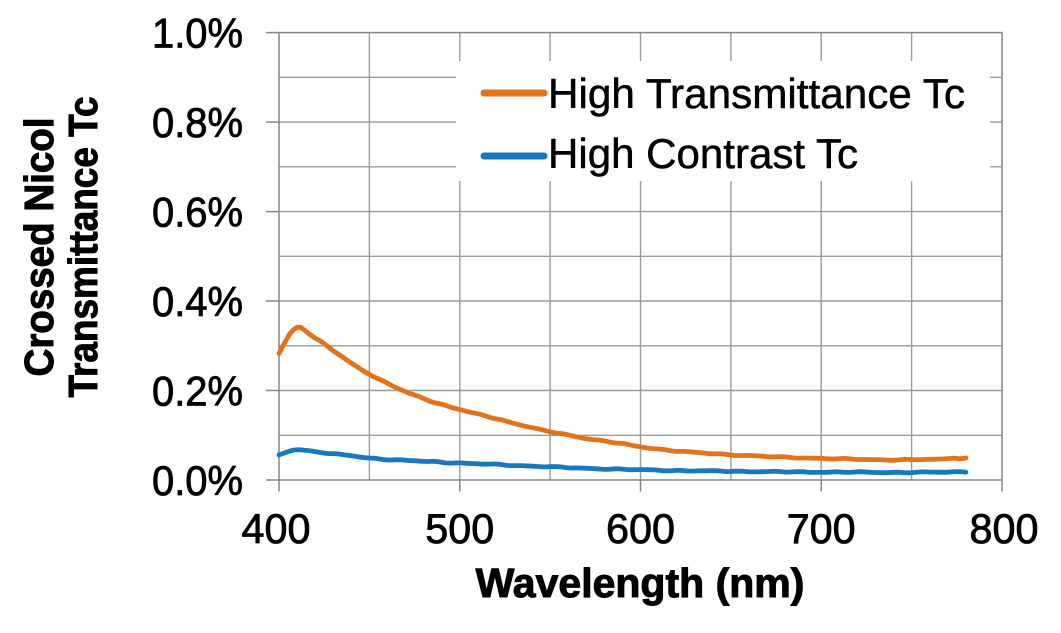 Image resolution: width=1061 pixels, height=633 pixels. What do you see at coordinates (83, 247) in the screenshot?
I see `svg-text: Transmittance Tc` at bounding box center [83, 247].